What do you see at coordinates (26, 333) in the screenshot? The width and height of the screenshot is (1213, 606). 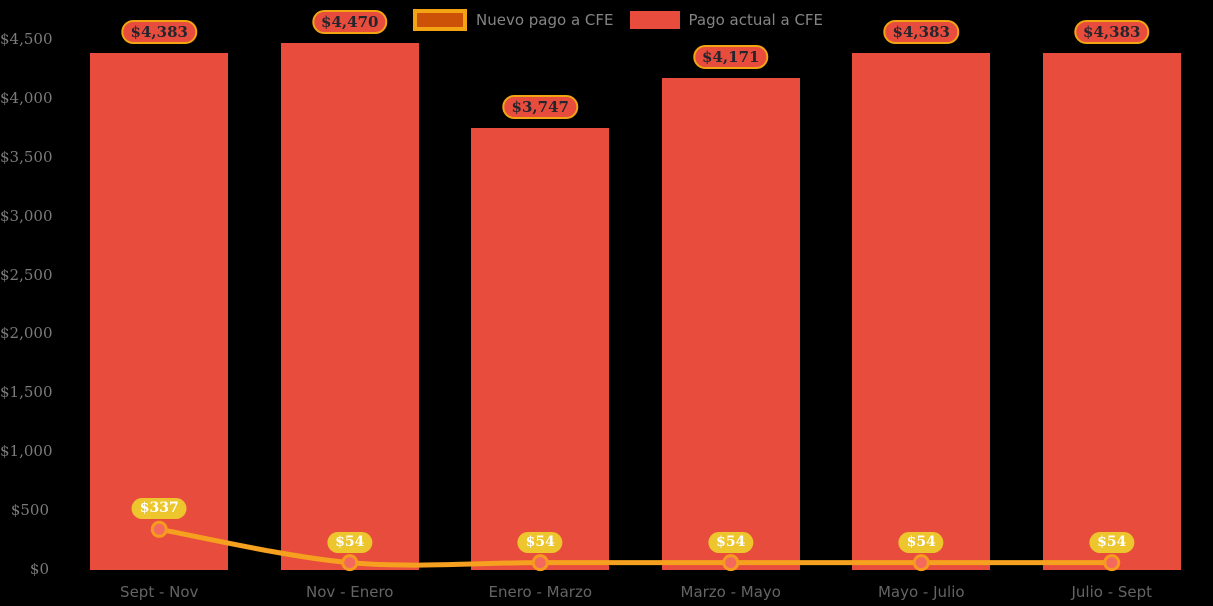 I see `y-tick-label: $2,000` at bounding box center [26, 333].